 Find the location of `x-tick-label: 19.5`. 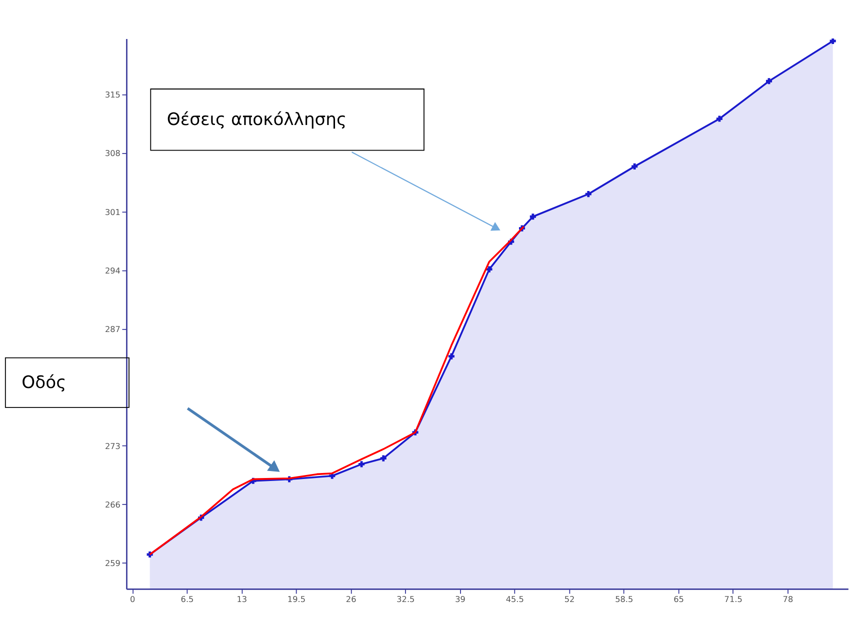

x-tick-label: 19.5 is located at coordinates (296, 599).